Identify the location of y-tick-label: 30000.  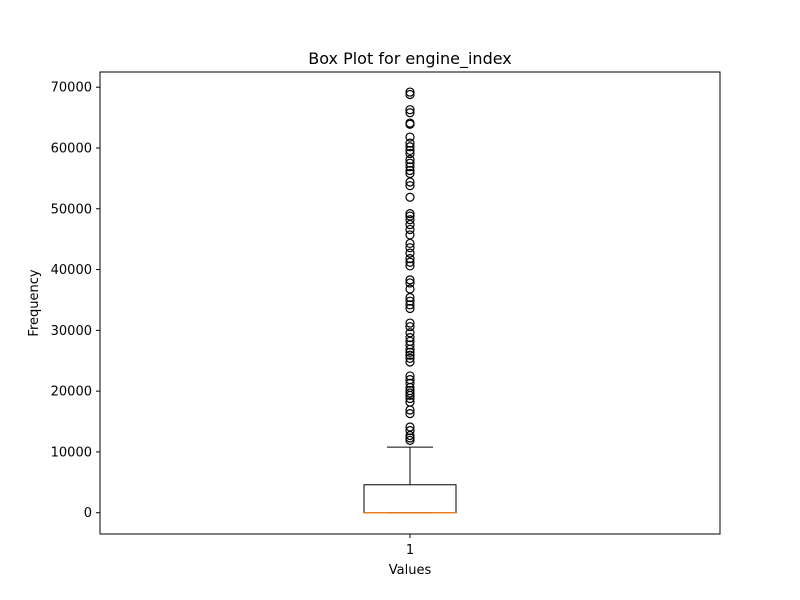
(71, 331).